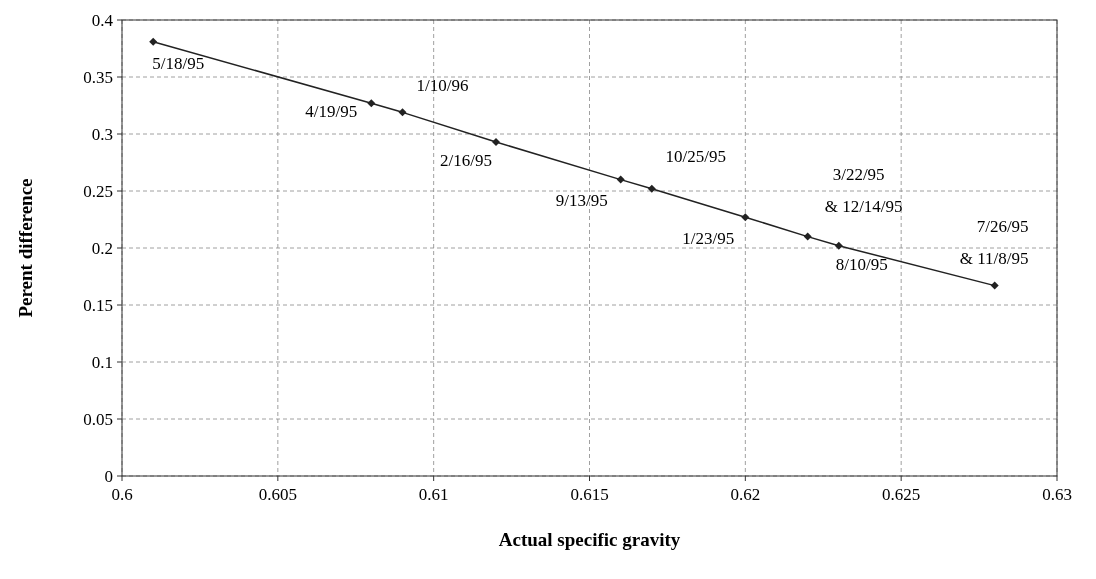  I want to click on annotation: 8/10/95, so click(861, 264).